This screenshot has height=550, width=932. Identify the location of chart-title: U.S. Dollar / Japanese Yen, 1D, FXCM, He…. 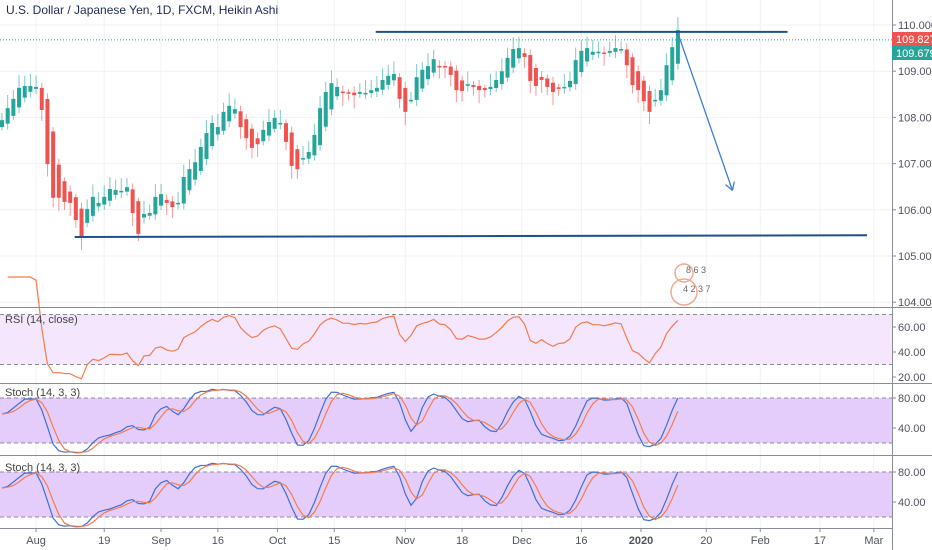
(142, 10).